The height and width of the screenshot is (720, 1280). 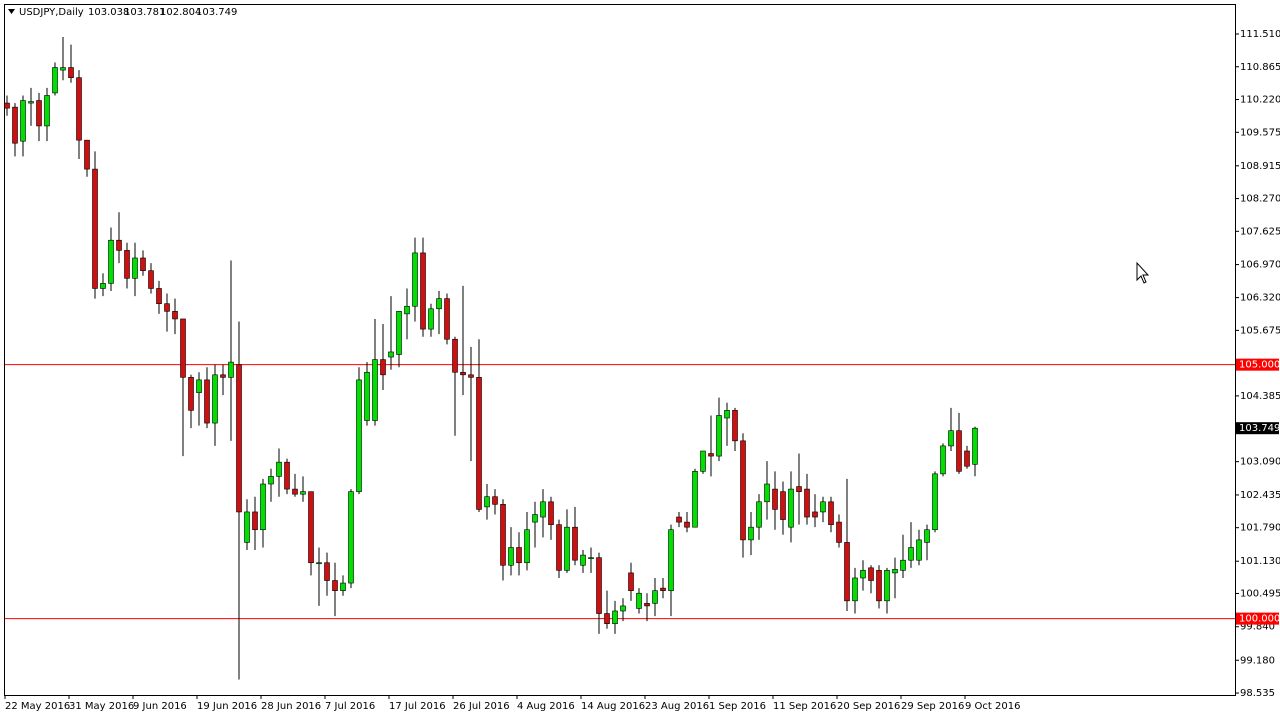 I want to click on y-tick-label: 109.575, so click(x=1260, y=132).